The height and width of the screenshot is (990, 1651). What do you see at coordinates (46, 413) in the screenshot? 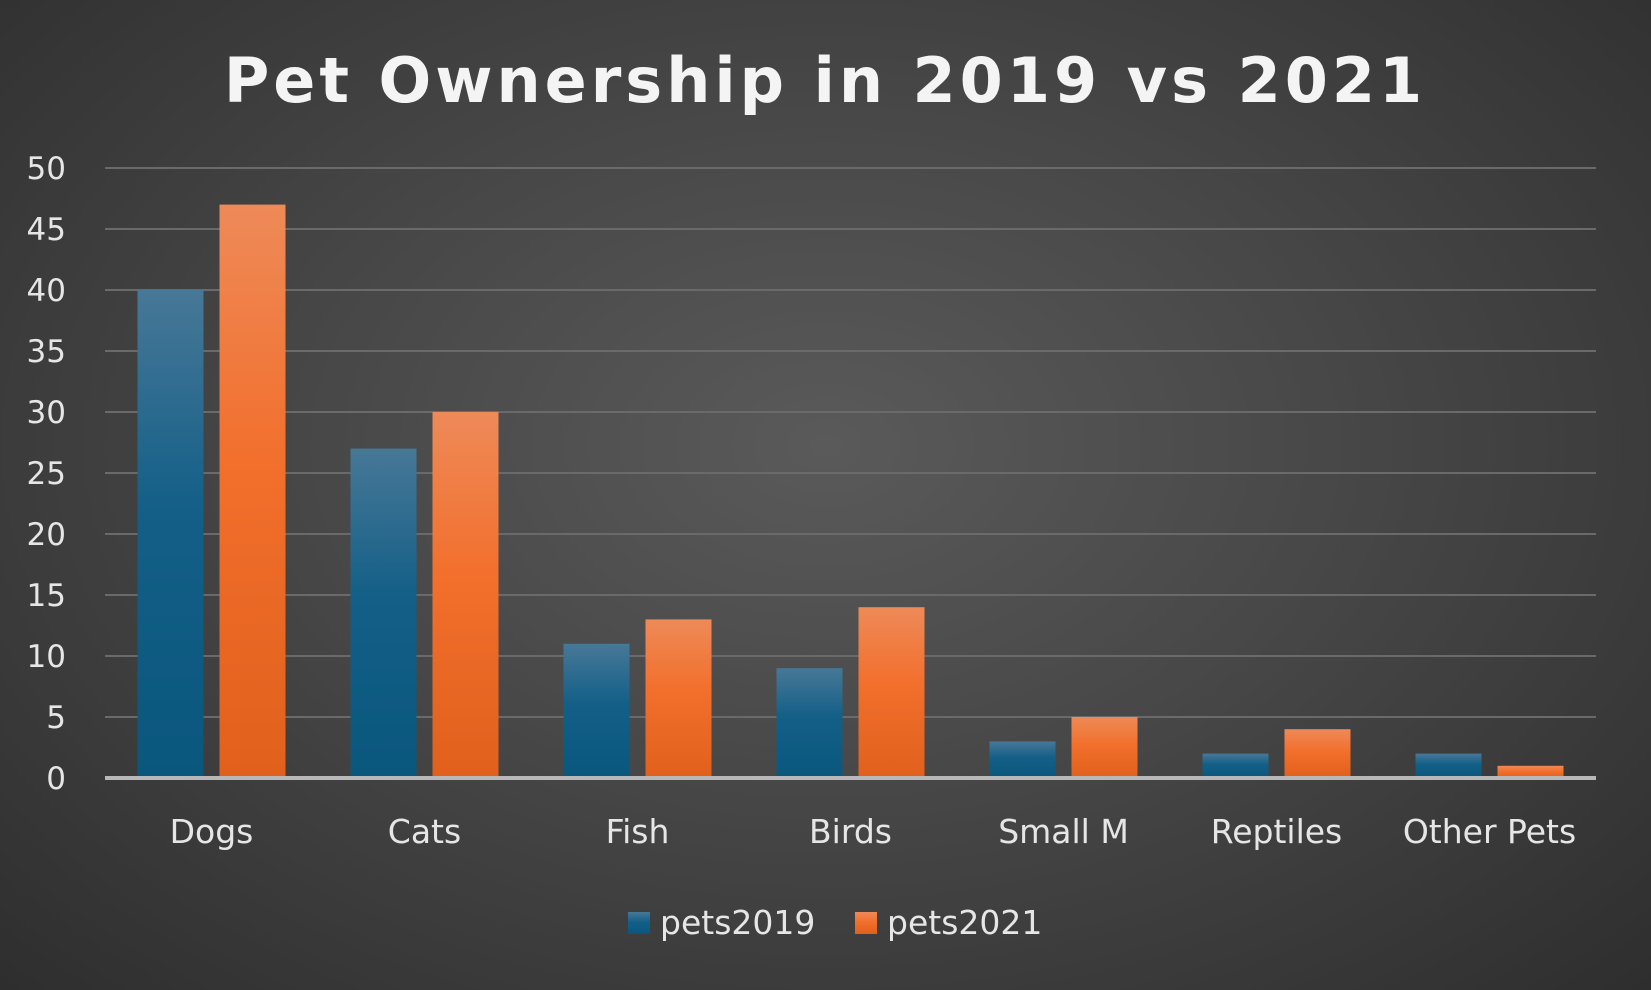
I see `y-tick-label: 30` at bounding box center [46, 413].